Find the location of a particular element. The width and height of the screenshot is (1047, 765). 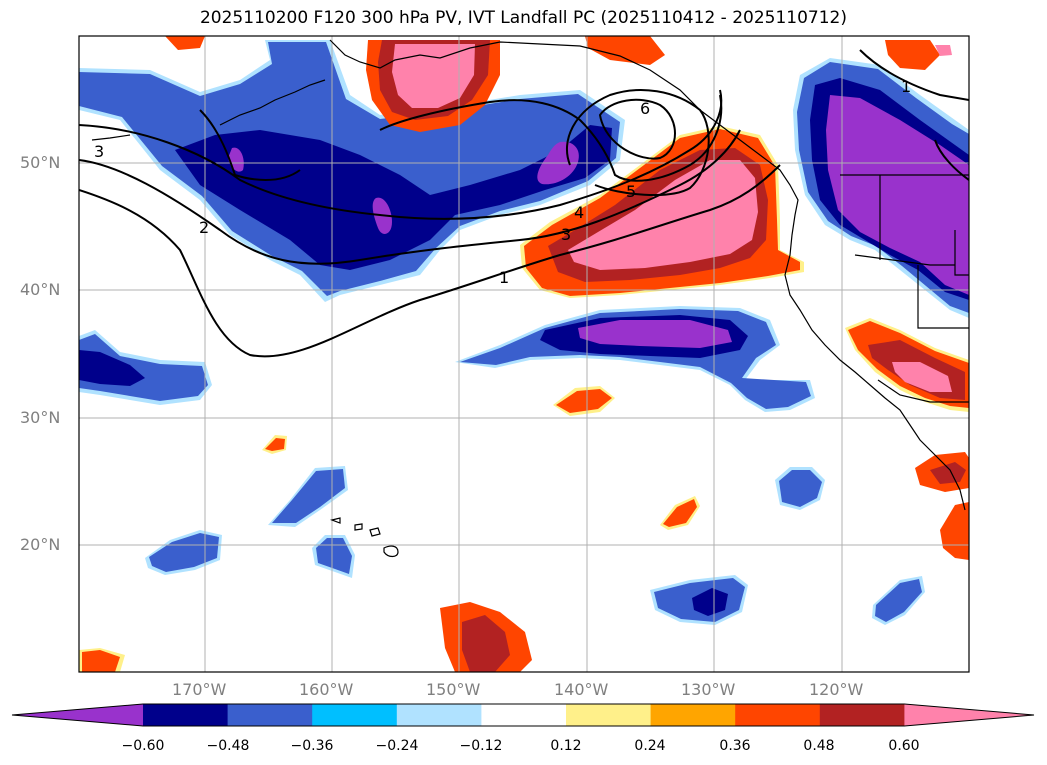

colorbar-extend-high is located at coordinates (969, 715).